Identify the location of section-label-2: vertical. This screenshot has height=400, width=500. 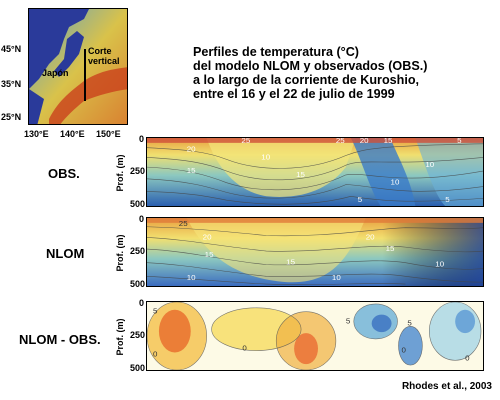
(104, 61).